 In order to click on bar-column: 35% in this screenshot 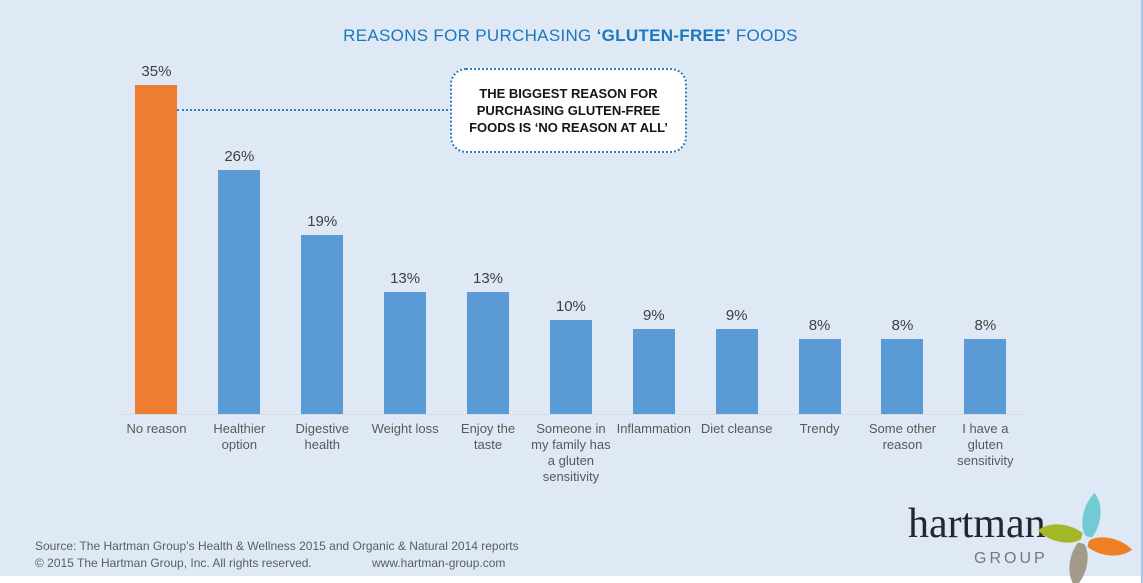, I will do `click(156, 238)`.